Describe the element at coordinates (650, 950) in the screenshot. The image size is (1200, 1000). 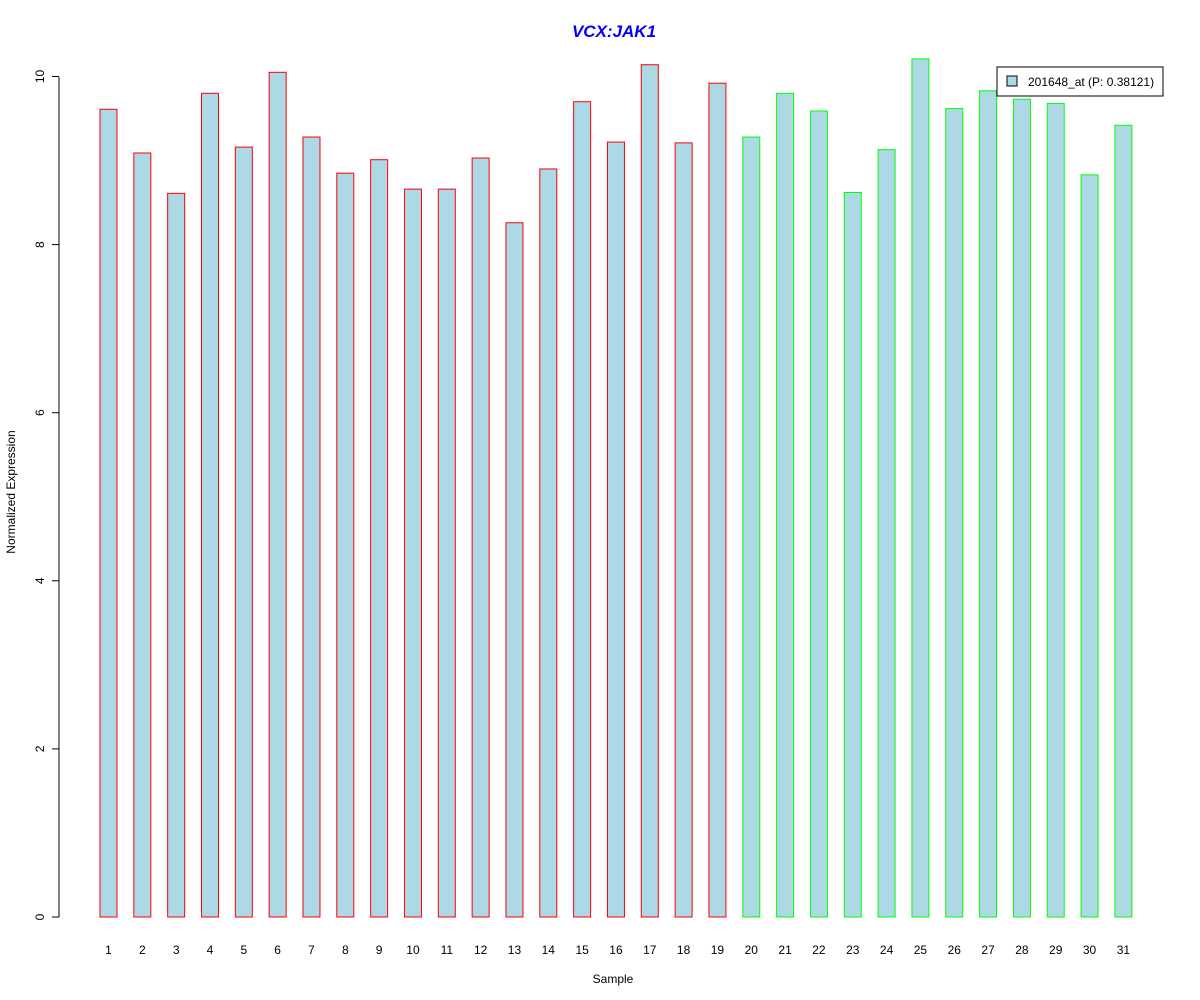
I see `x-tick-label: 17` at that location.